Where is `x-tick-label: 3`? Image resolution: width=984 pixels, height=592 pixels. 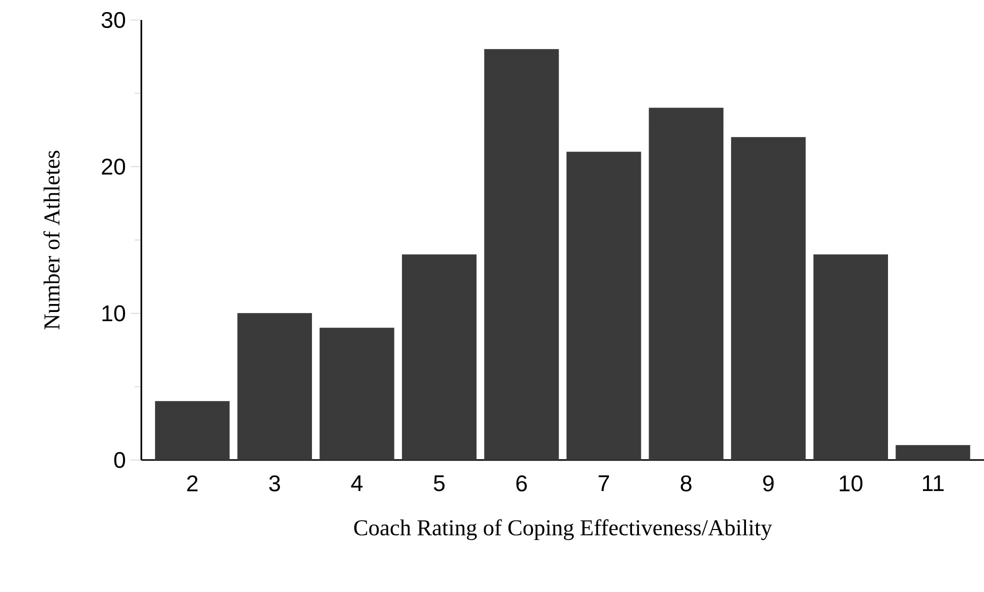 x-tick-label: 3 is located at coordinates (274, 483).